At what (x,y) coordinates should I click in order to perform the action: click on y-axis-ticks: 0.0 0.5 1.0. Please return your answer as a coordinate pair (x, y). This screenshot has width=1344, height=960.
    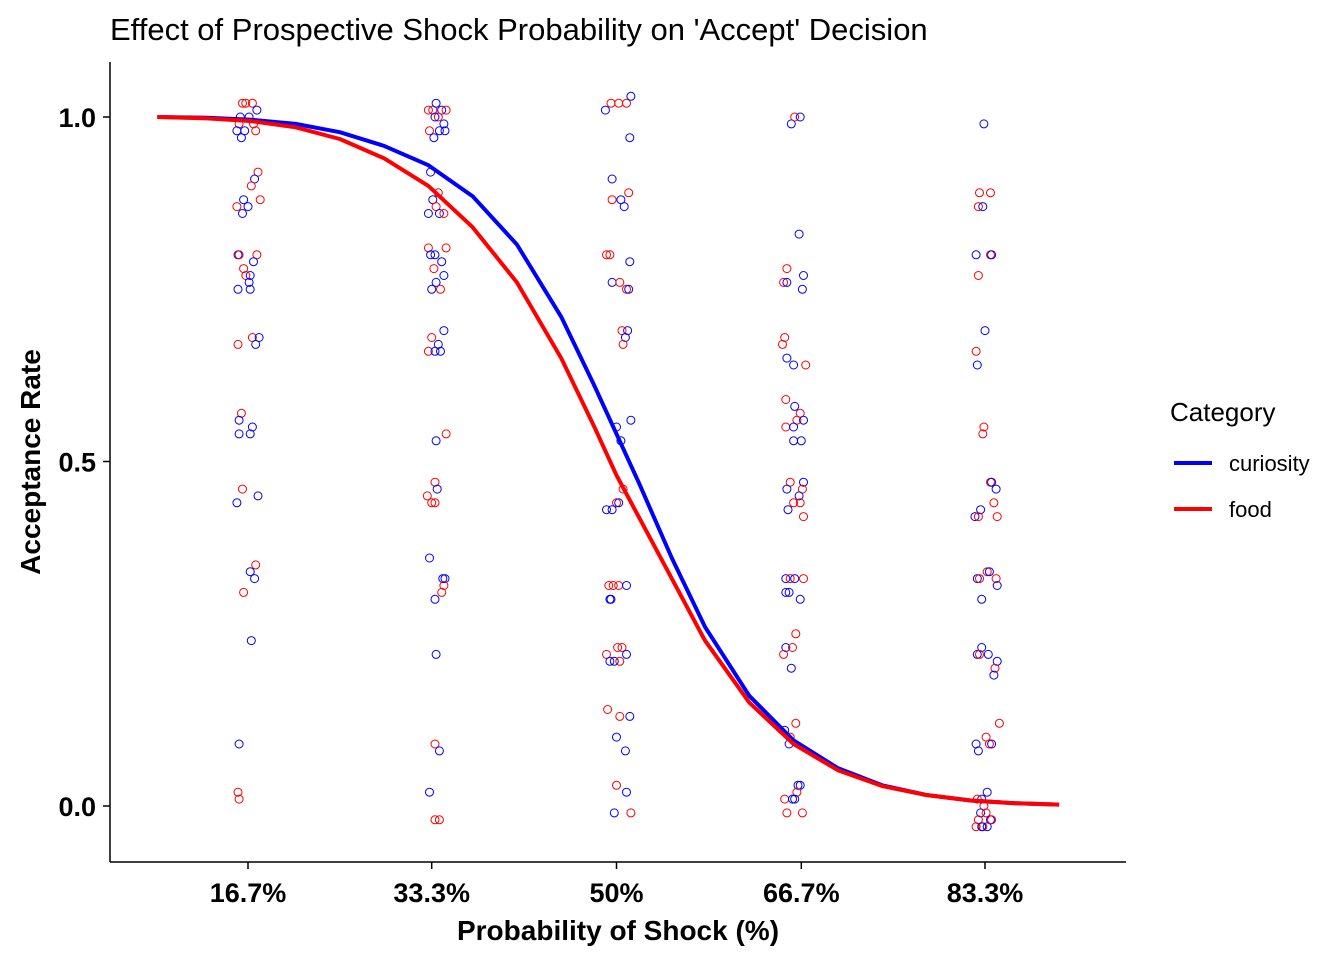
    Looking at the image, I should click on (84, 462).